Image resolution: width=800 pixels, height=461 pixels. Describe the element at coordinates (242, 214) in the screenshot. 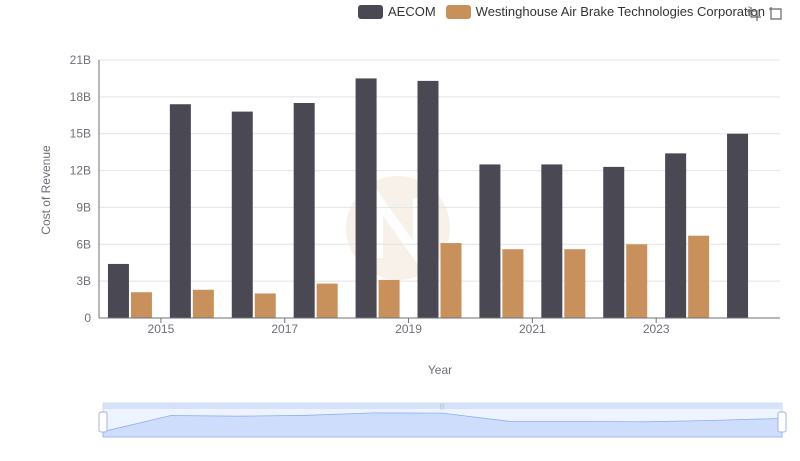

I see `bar-aecom-2016` at that location.